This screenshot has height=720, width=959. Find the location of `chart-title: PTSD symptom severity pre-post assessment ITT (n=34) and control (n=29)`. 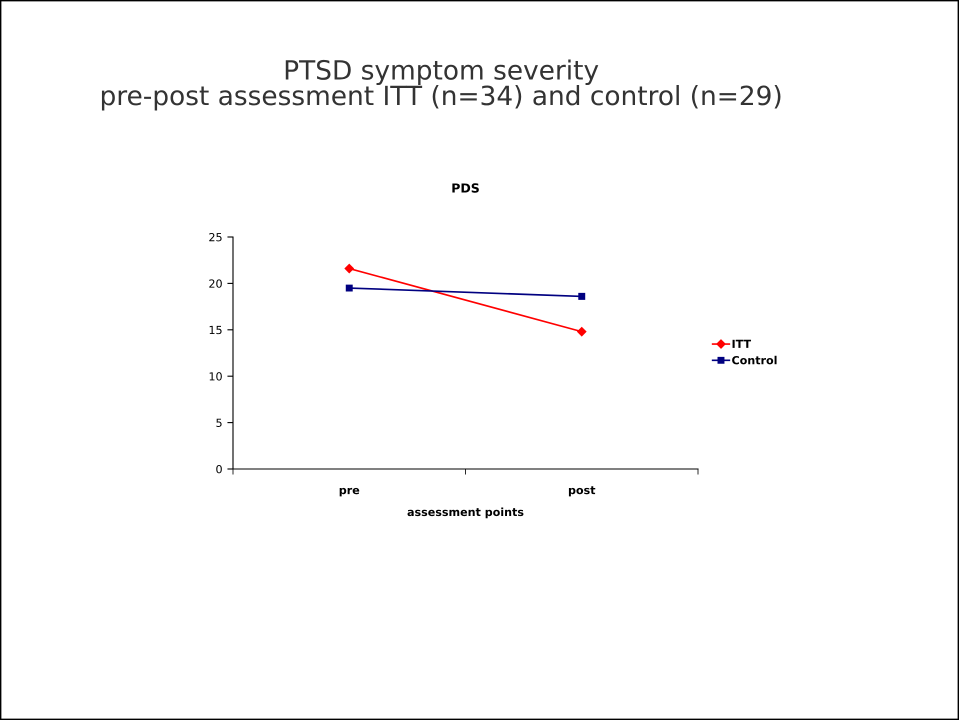

chart-title: PTSD symptom severity pre-post assessment ITT (n=34) and control (n=29) is located at coordinates (441, 85).